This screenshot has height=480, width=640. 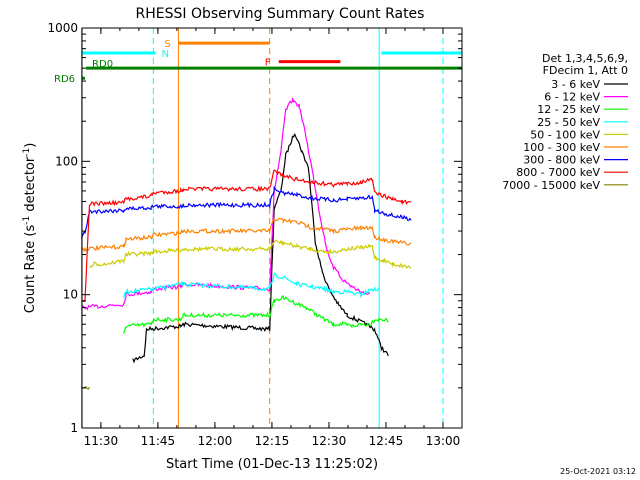 What do you see at coordinates (27, 152) in the screenshot?
I see `y-axis-label-sup2: -1` at bounding box center [27, 152].